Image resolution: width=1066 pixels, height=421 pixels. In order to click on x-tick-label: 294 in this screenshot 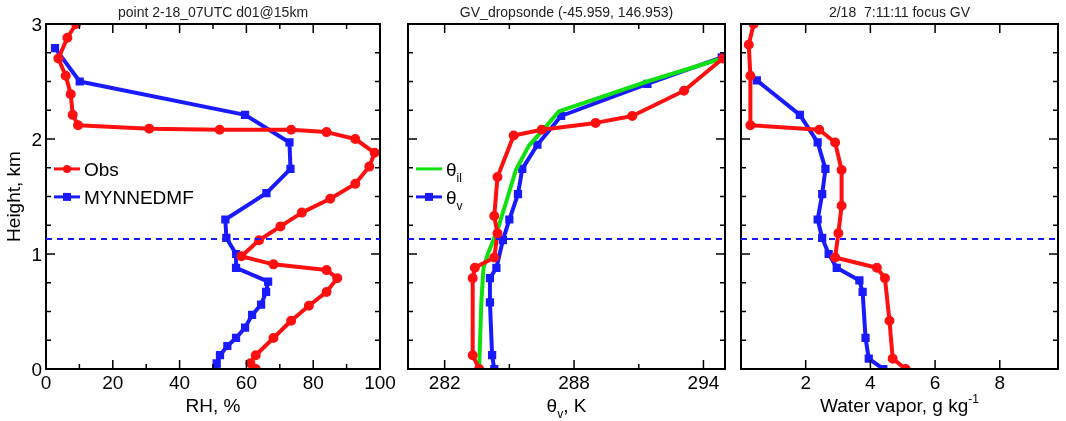, I will do `click(703, 382)`.